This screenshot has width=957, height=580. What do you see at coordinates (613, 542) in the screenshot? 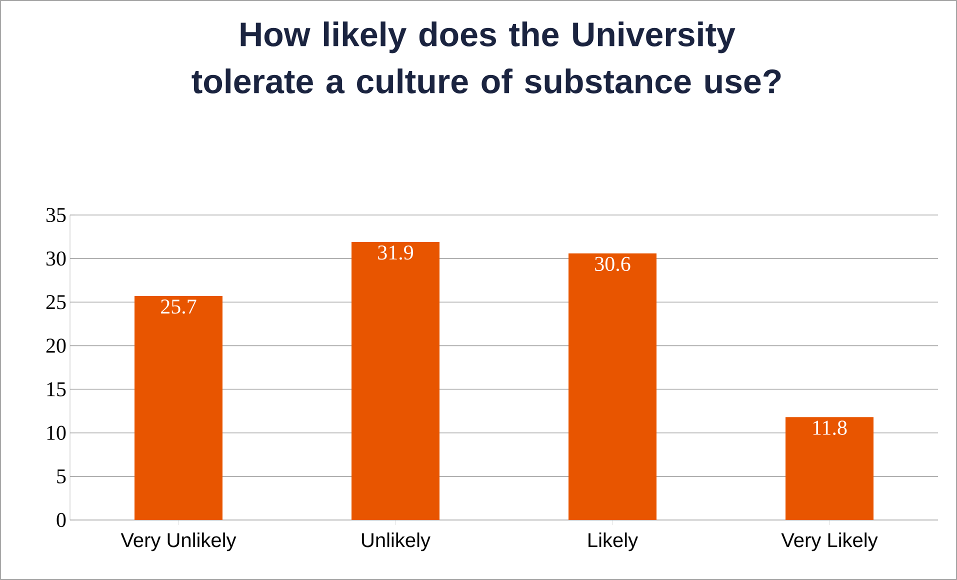
I see `x-tick-label: Likely` at bounding box center [613, 542].